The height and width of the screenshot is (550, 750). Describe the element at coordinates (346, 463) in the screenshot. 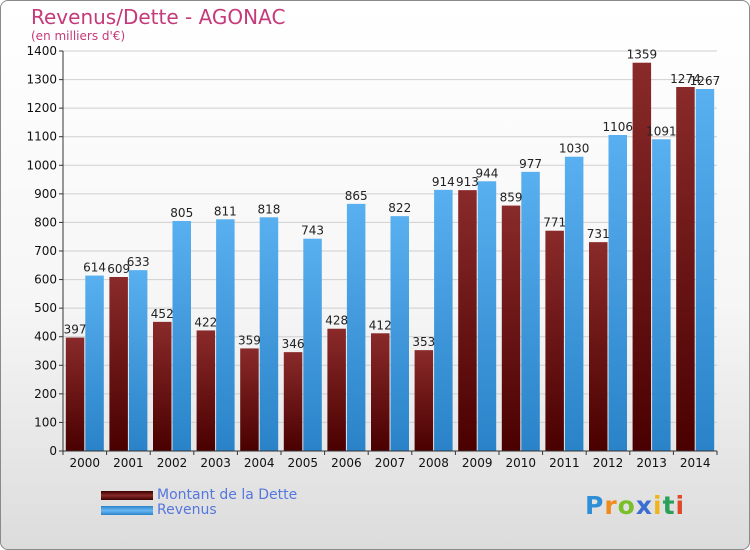

I see `x-tick-label: 2006` at that location.